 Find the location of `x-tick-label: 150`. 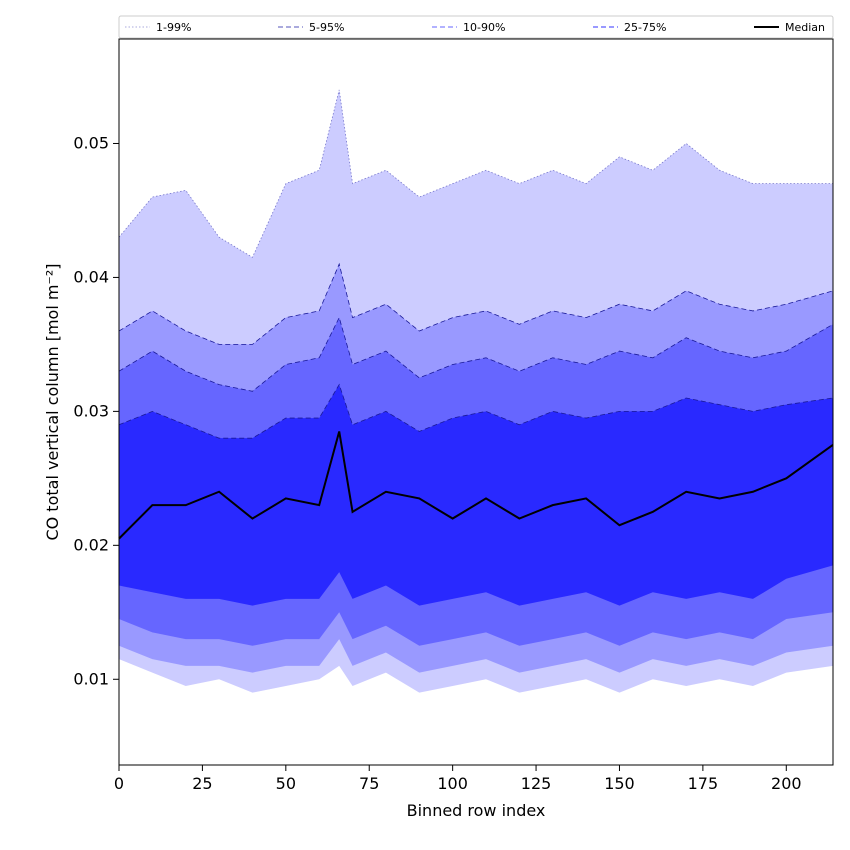

x-tick-label: 150 is located at coordinates (619, 783).